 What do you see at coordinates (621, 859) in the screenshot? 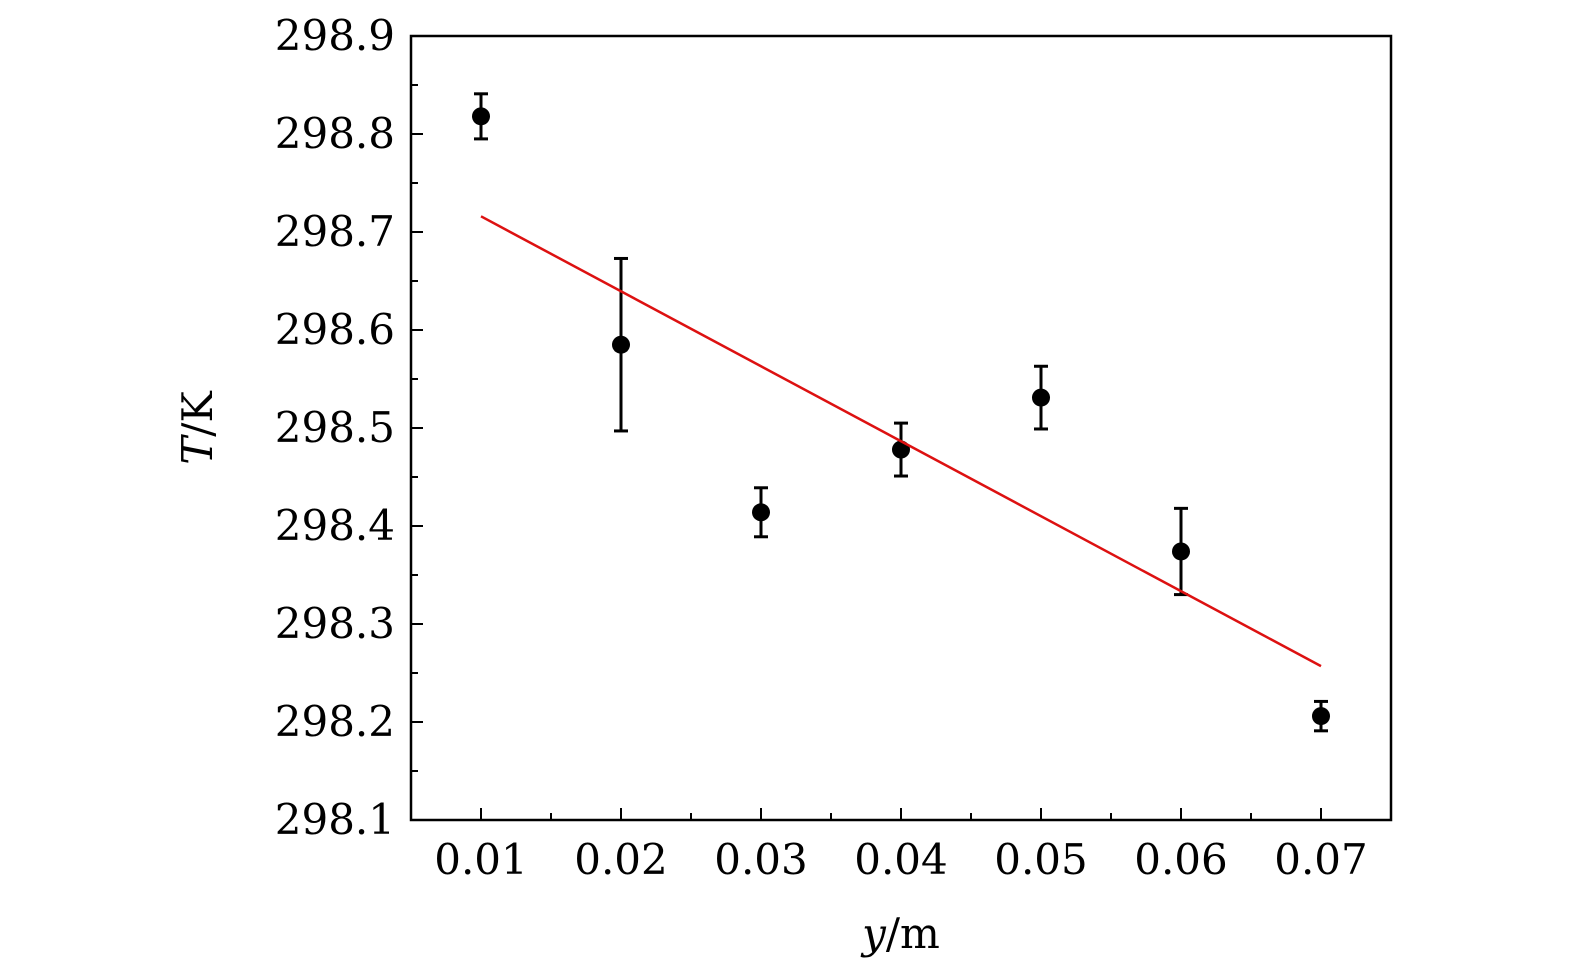
I see `x-tick-label: 0.02` at bounding box center [621, 859].